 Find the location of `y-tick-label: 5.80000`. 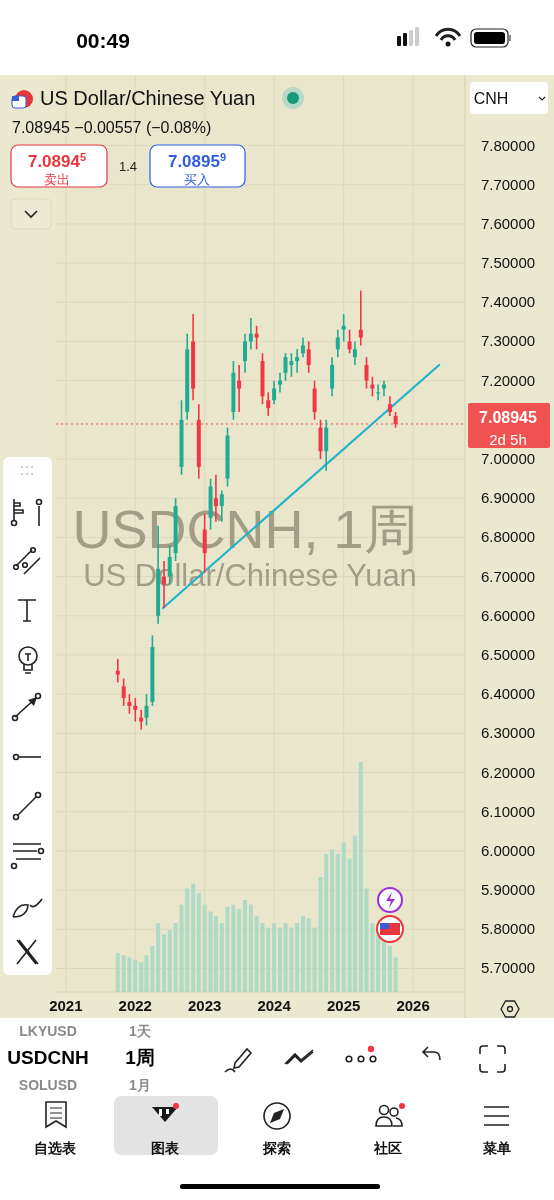

y-tick-label: 5.80000 is located at coordinates (508, 929).